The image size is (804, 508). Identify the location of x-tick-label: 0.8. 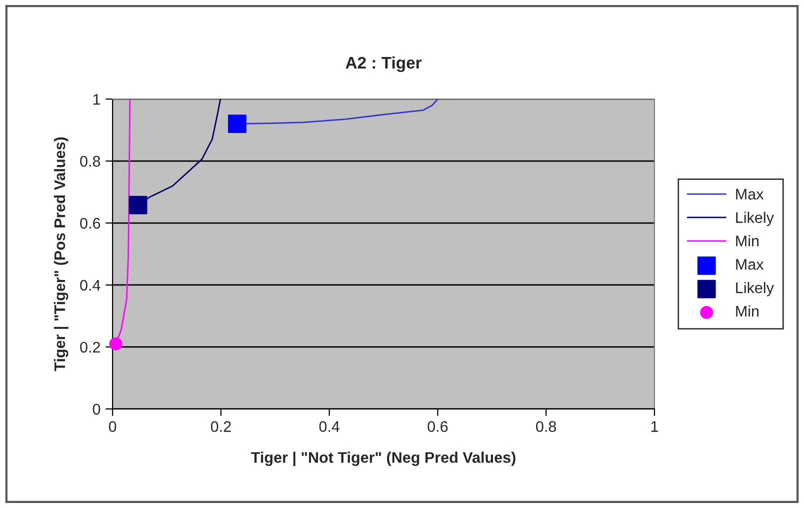
(546, 426).